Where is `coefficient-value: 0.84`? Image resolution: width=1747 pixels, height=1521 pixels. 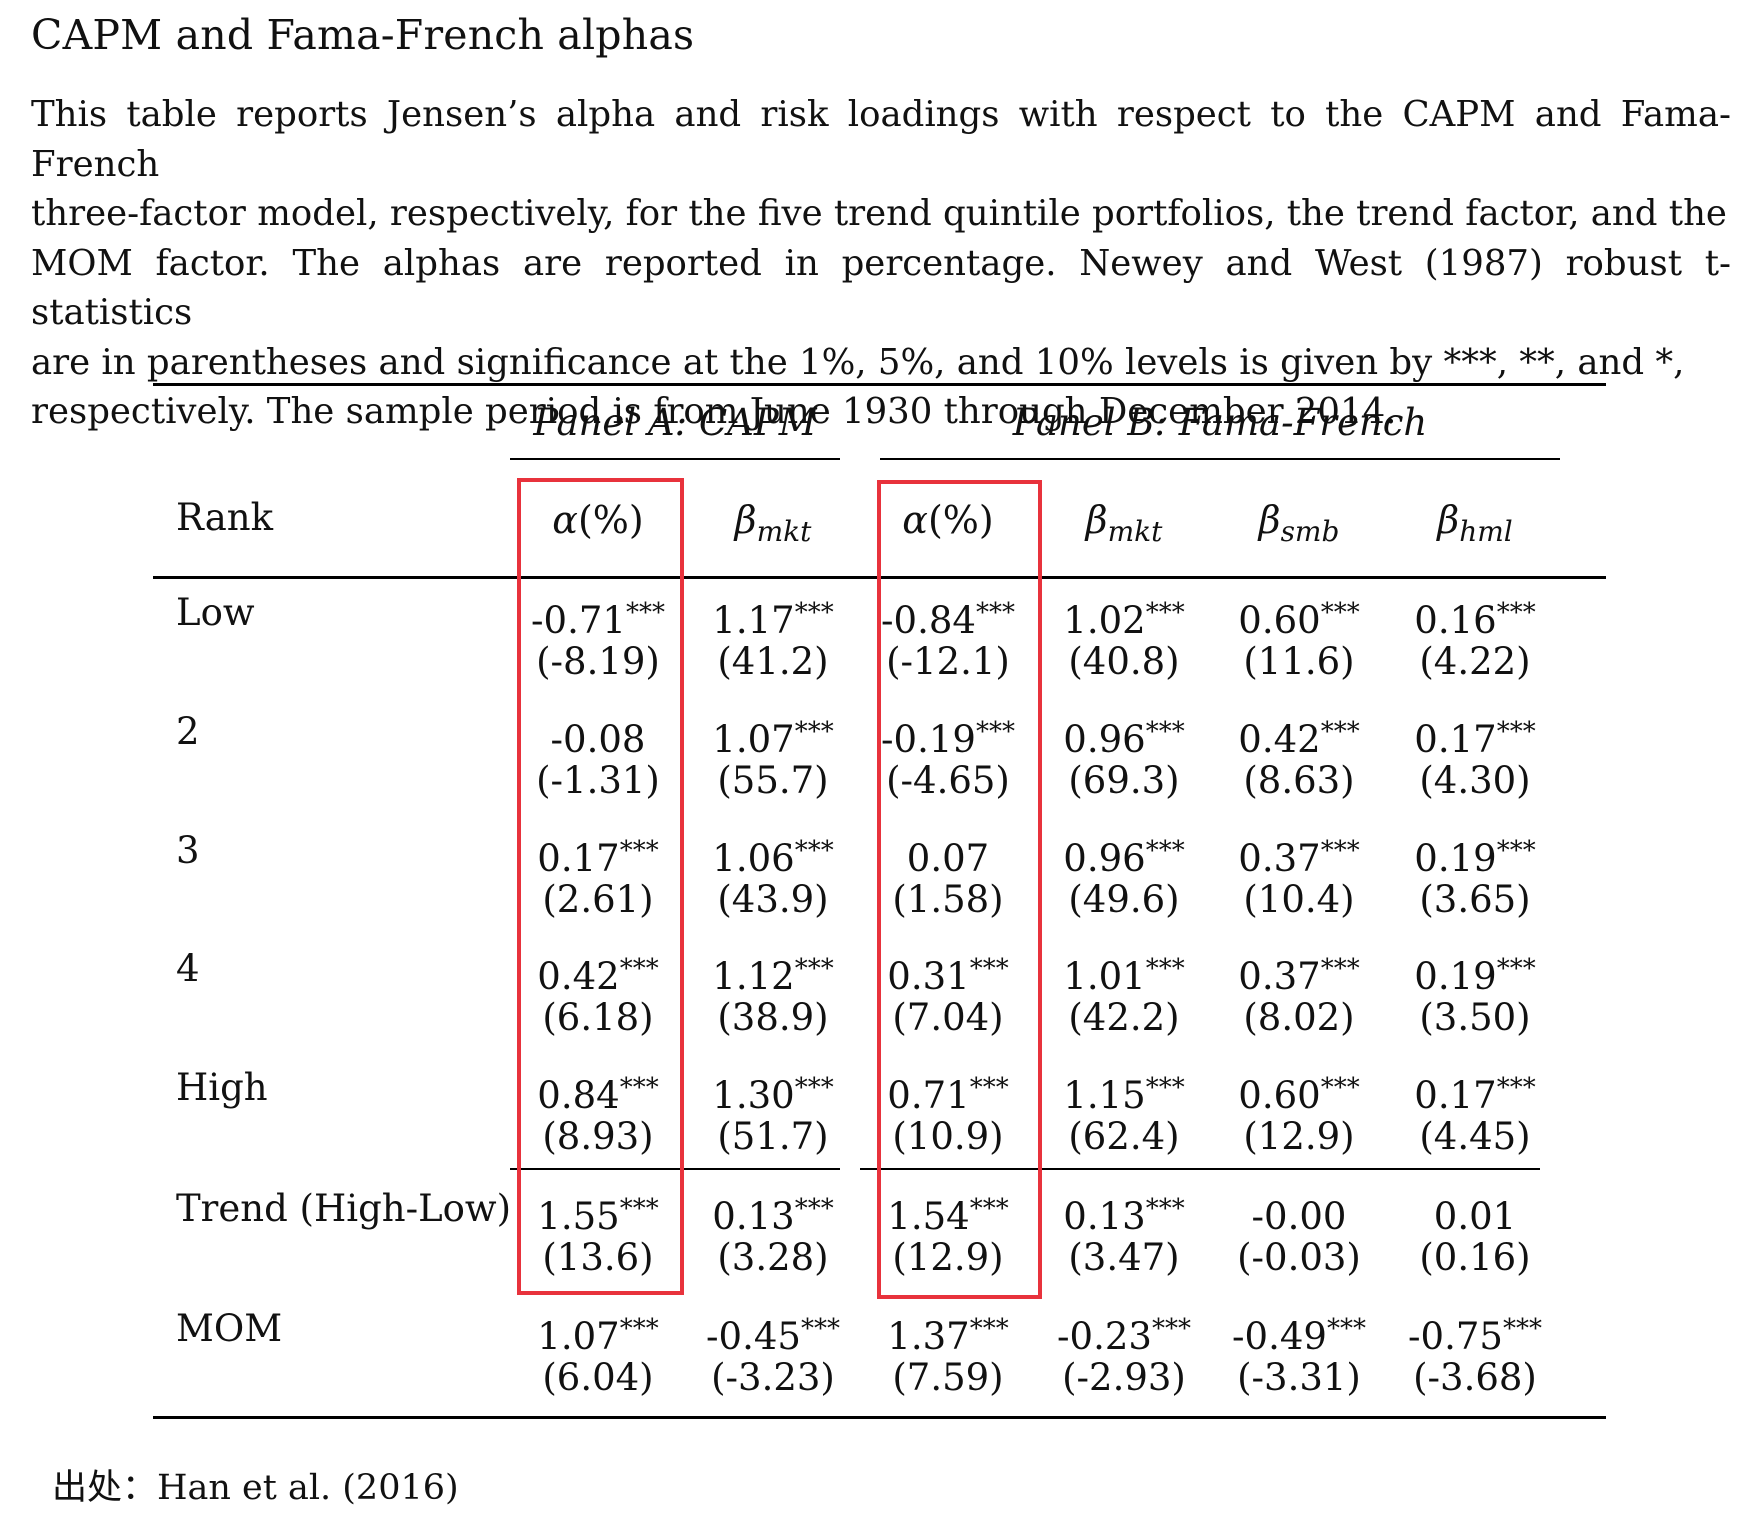
coefficient-value: 0.84 is located at coordinates (578, 1095).